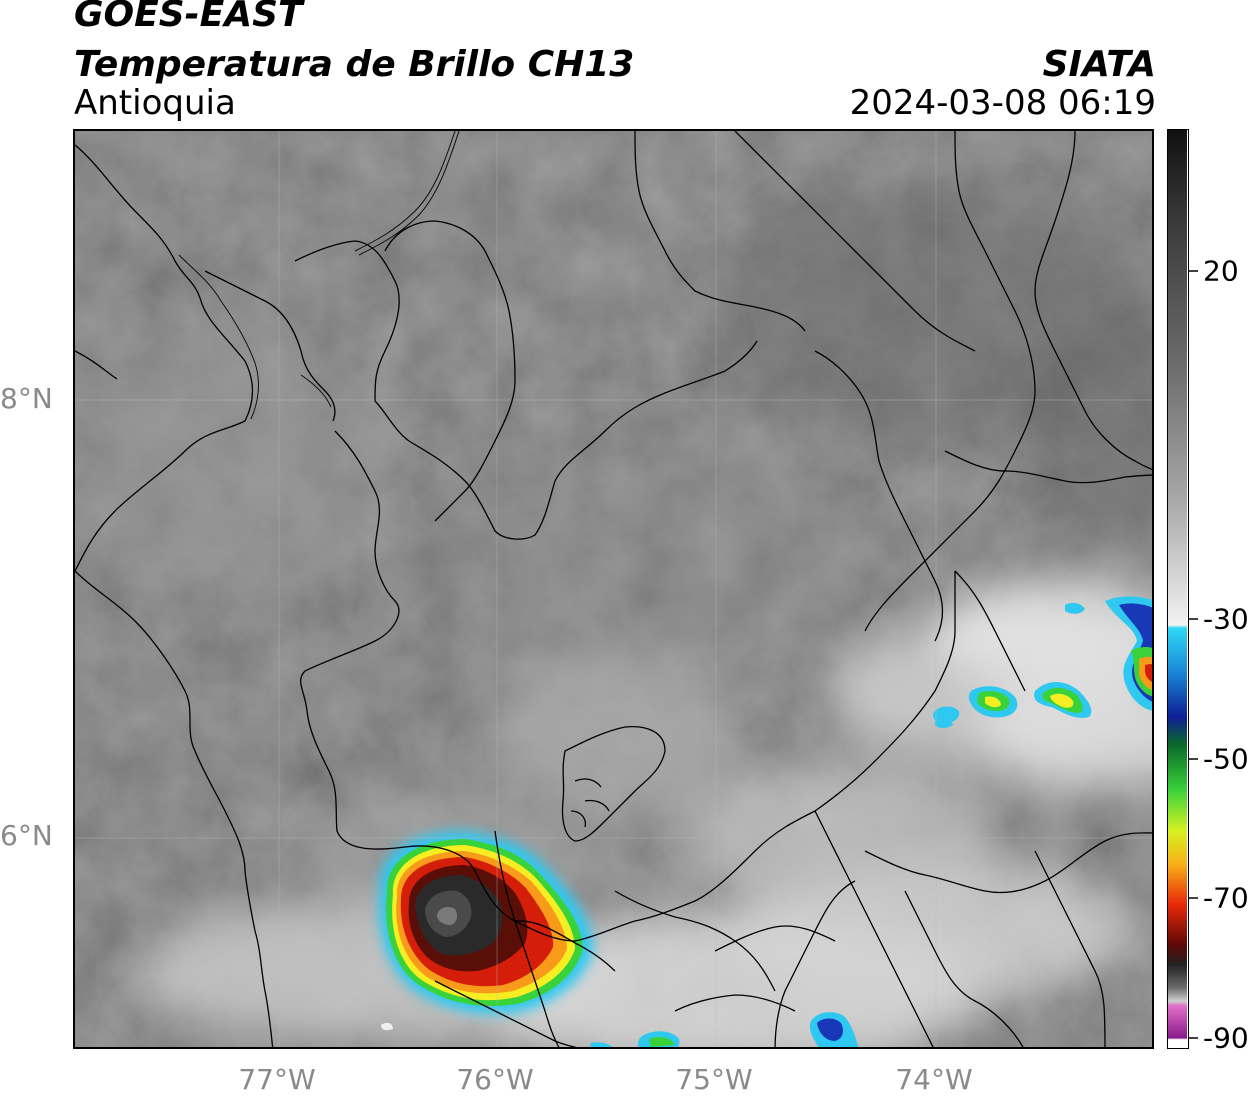 The width and height of the screenshot is (1252, 1099). What do you see at coordinates (934, 1079) in the screenshot?
I see `lon-label-74w: 74°W` at bounding box center [934, 1079].